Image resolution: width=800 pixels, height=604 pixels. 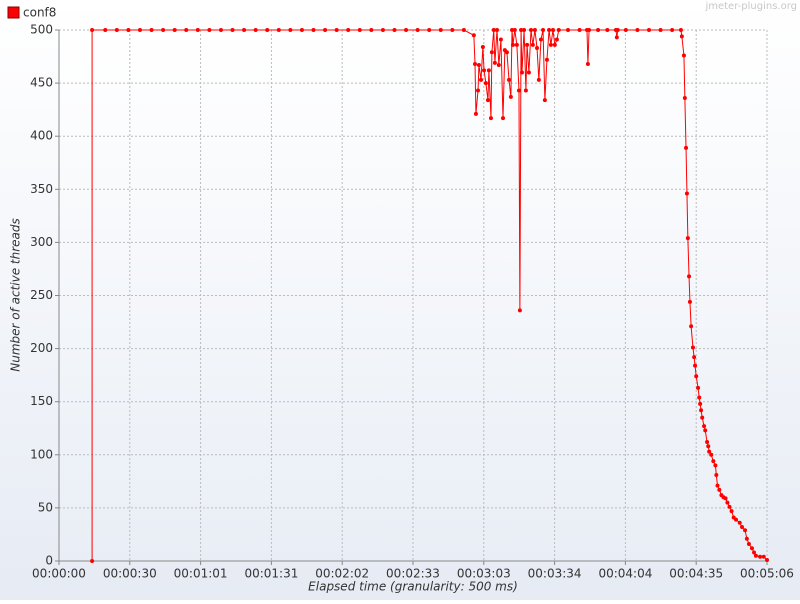 I want to click on legend-label: conf8, so click(x=39, y=13).